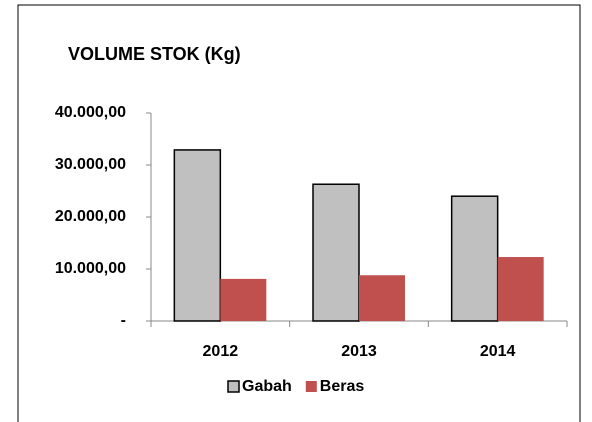  Describe the element at coordinates (90, 164) in the screenshot. I see `y-tick-label: 30.000,00` at that location.